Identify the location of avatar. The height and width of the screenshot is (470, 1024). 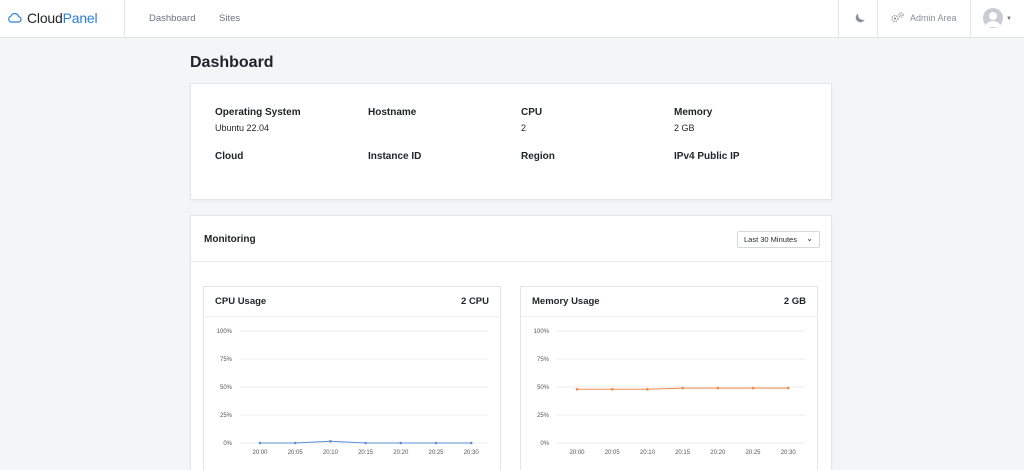
(993, 18).